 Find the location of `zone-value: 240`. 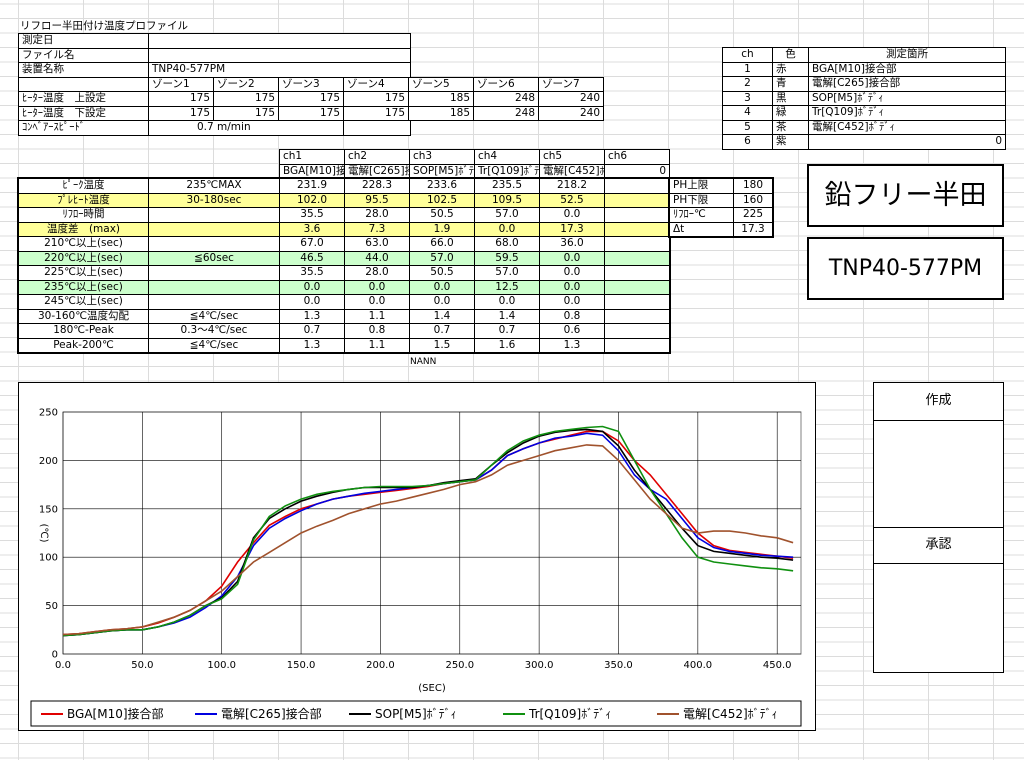

zone-value: 240 is located at coordinates (571, 99).